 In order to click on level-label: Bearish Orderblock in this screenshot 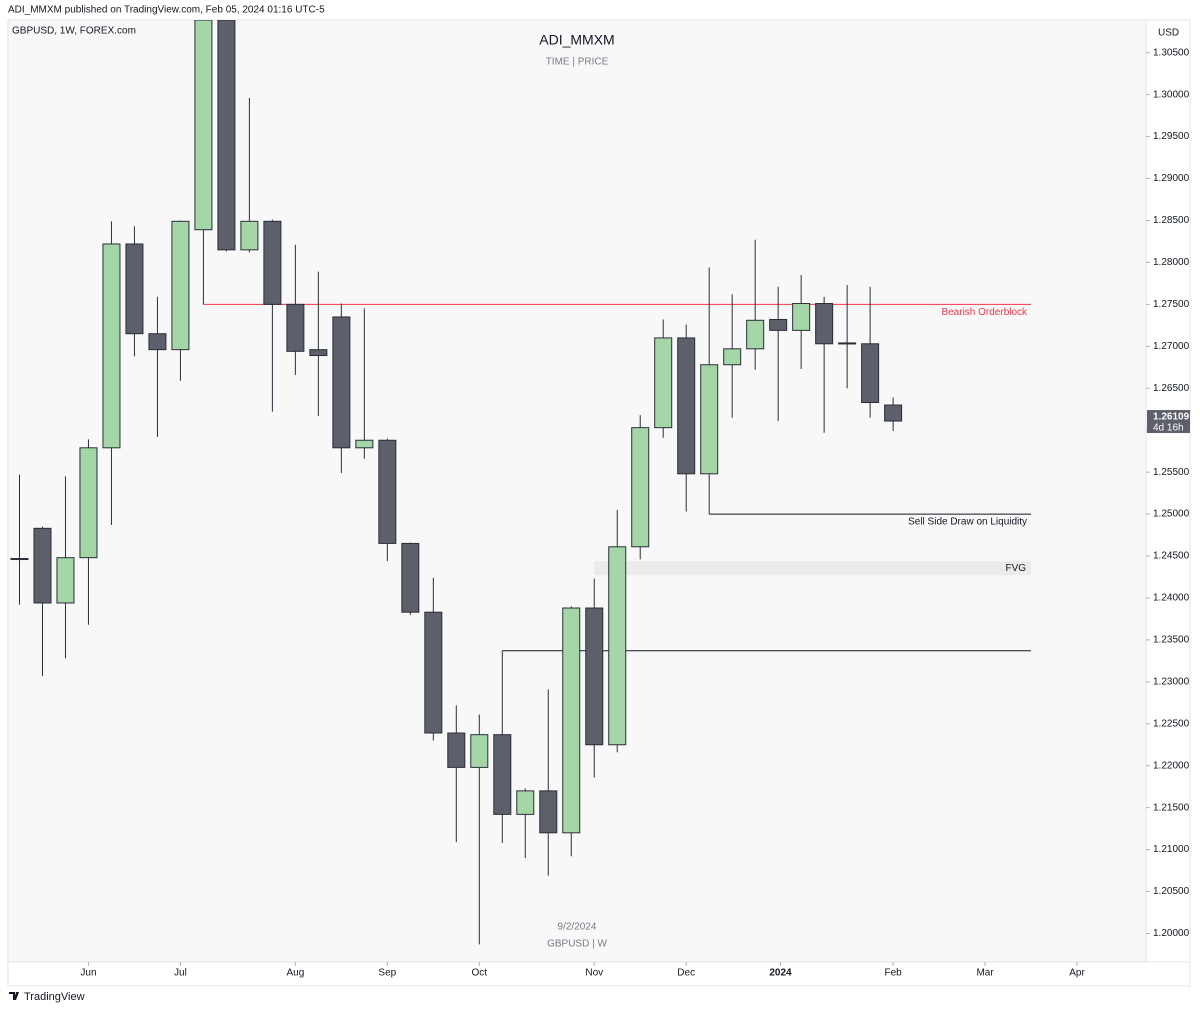, I will do `click(984, 312)`.